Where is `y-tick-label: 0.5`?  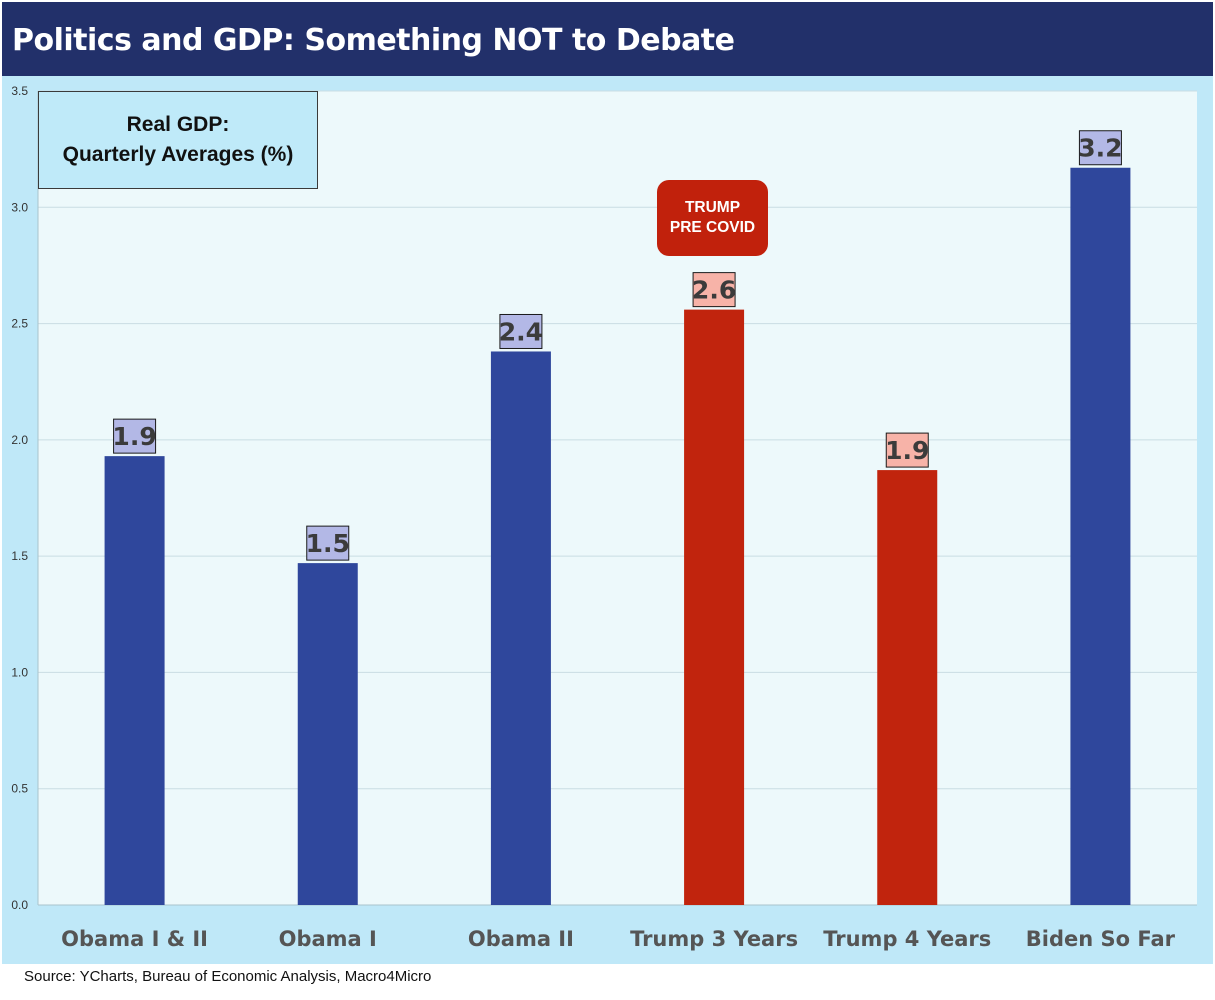 y-tick-label: 0.5 is located at coordinates (19, 789).